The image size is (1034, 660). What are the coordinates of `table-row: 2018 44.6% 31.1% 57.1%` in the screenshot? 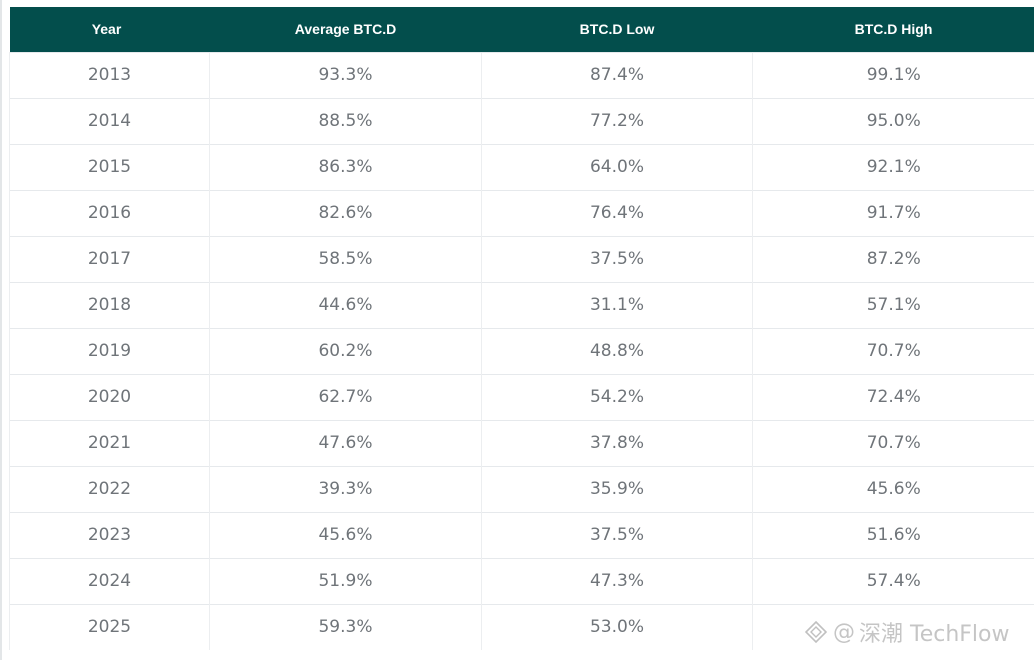 It's located at (521, 304).